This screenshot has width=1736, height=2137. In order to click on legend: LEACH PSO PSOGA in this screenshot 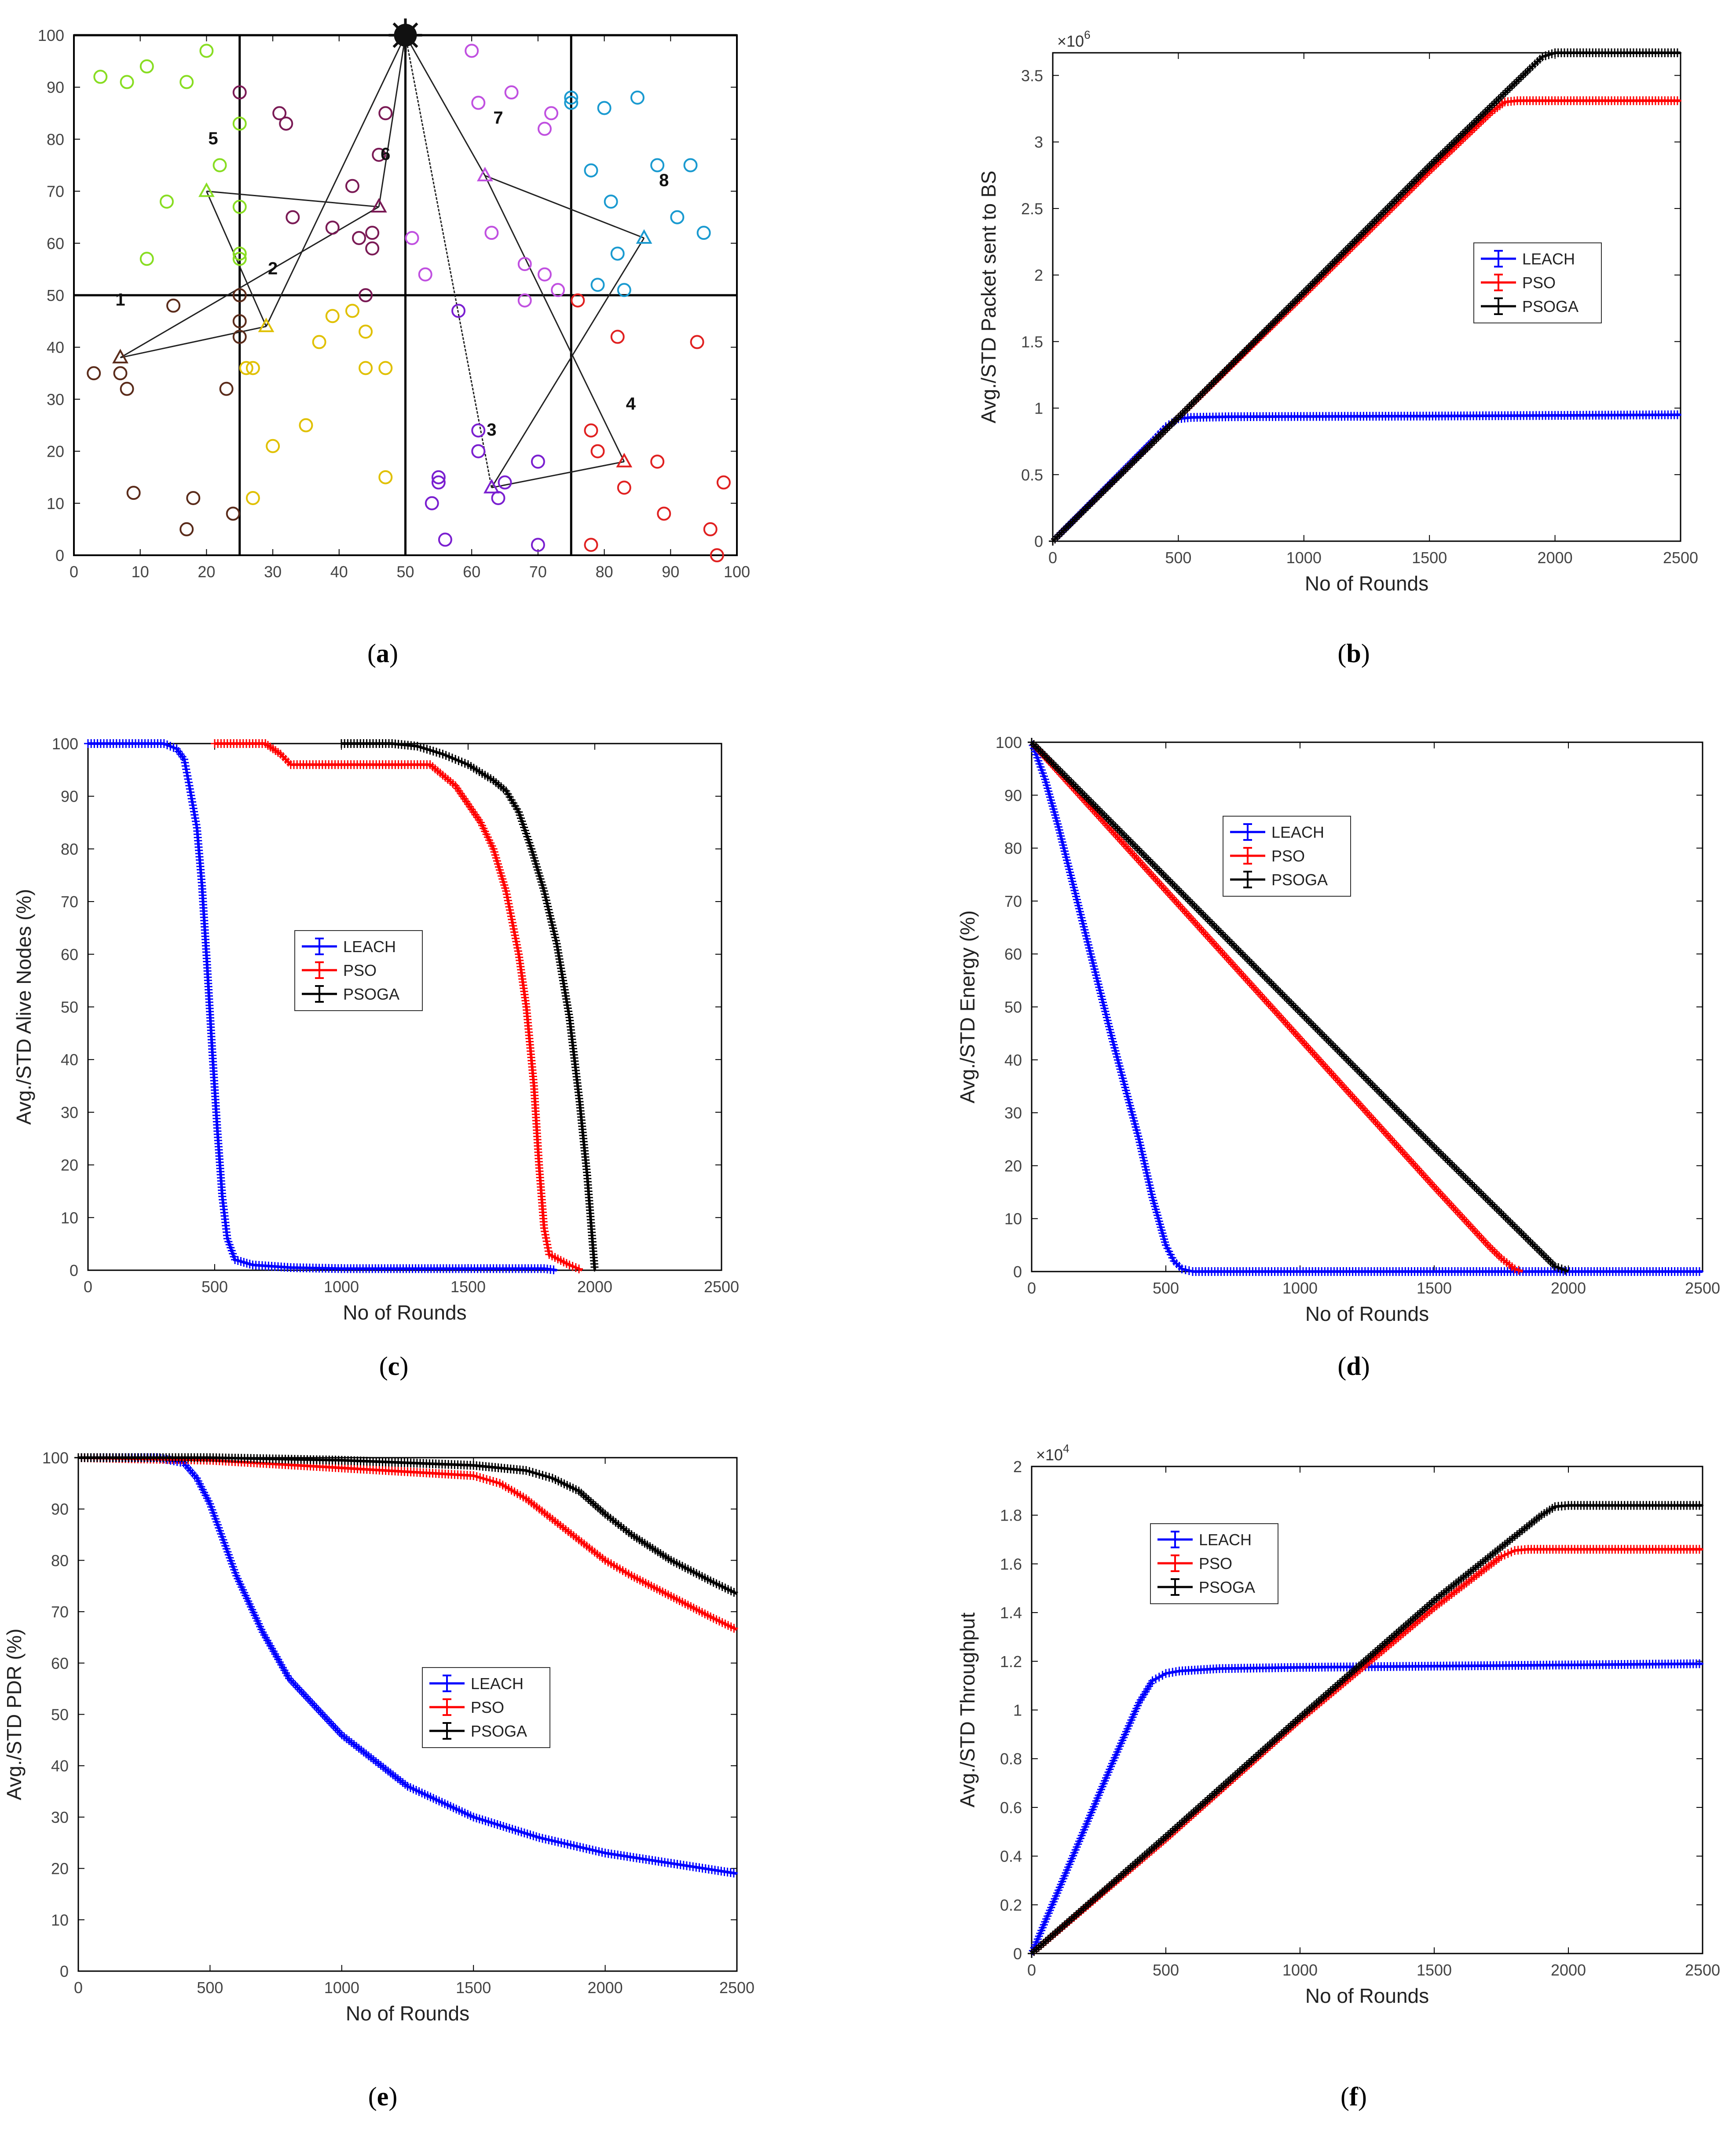, I will do `click(358, 970)`.